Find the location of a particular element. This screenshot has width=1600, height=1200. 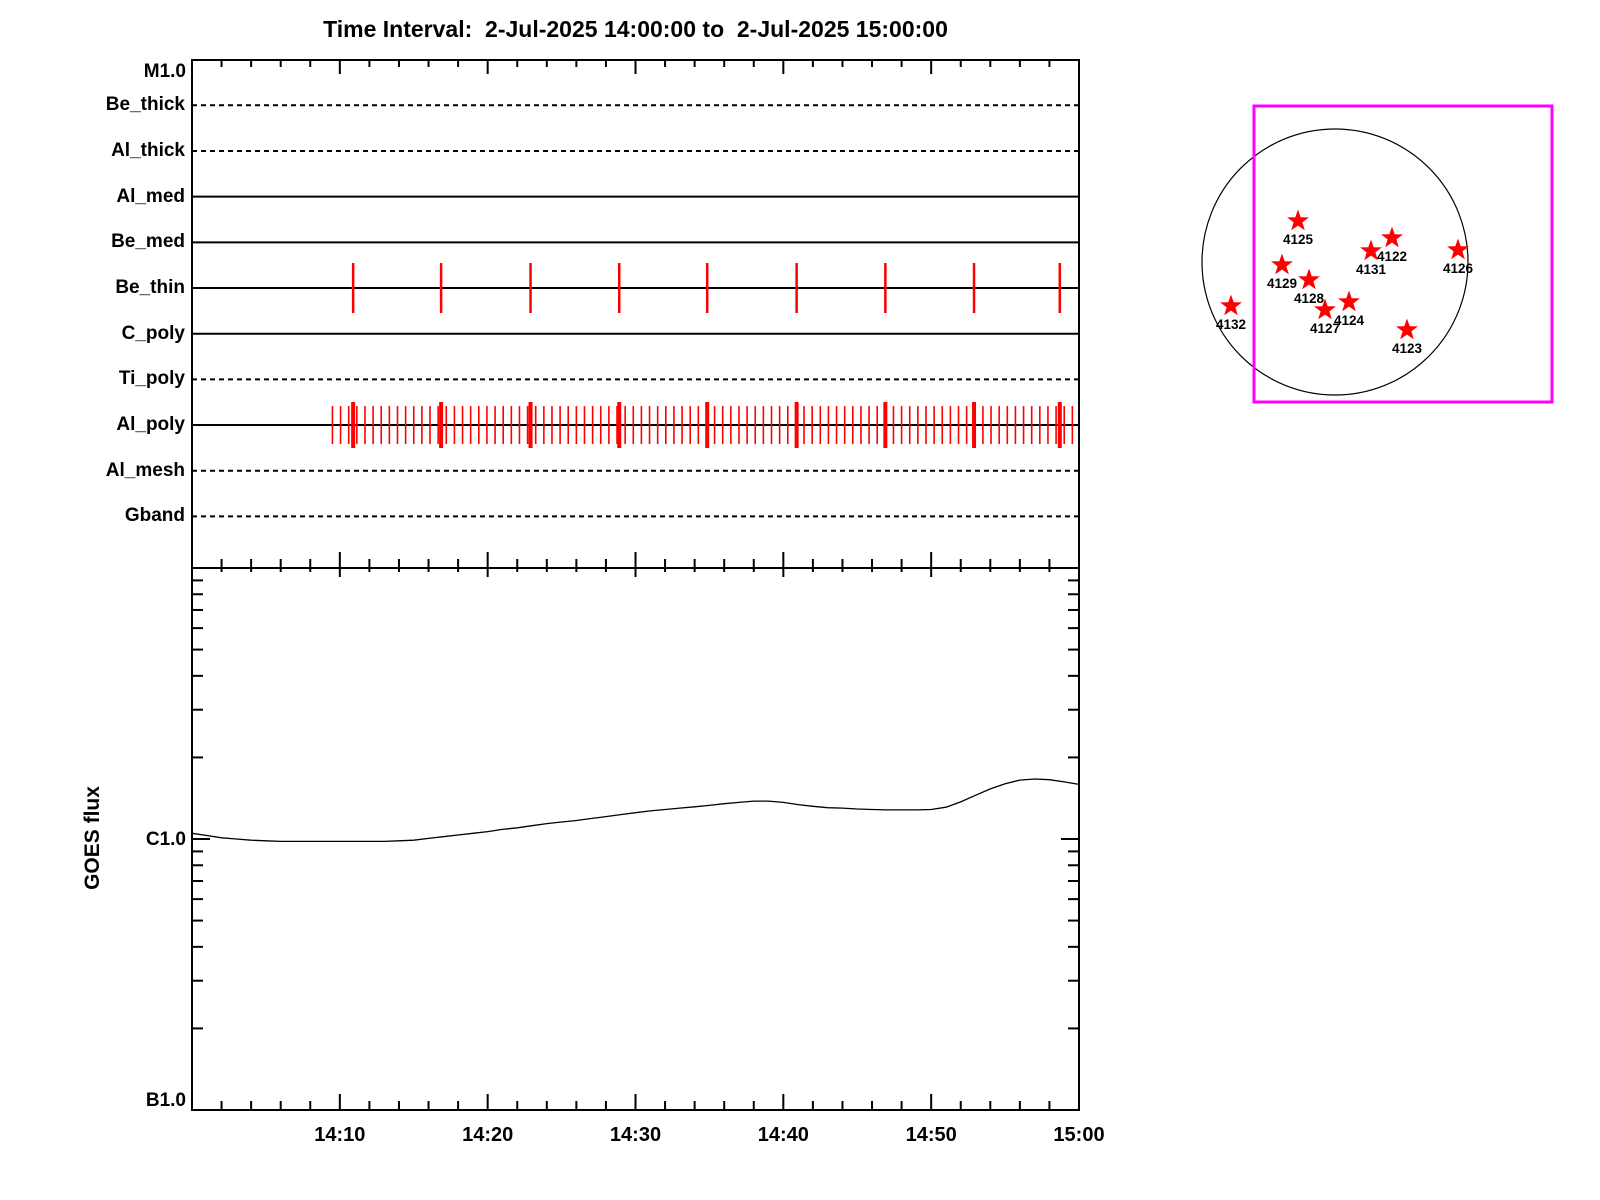

goes-flux-curve is located at coordinates (635, 810).